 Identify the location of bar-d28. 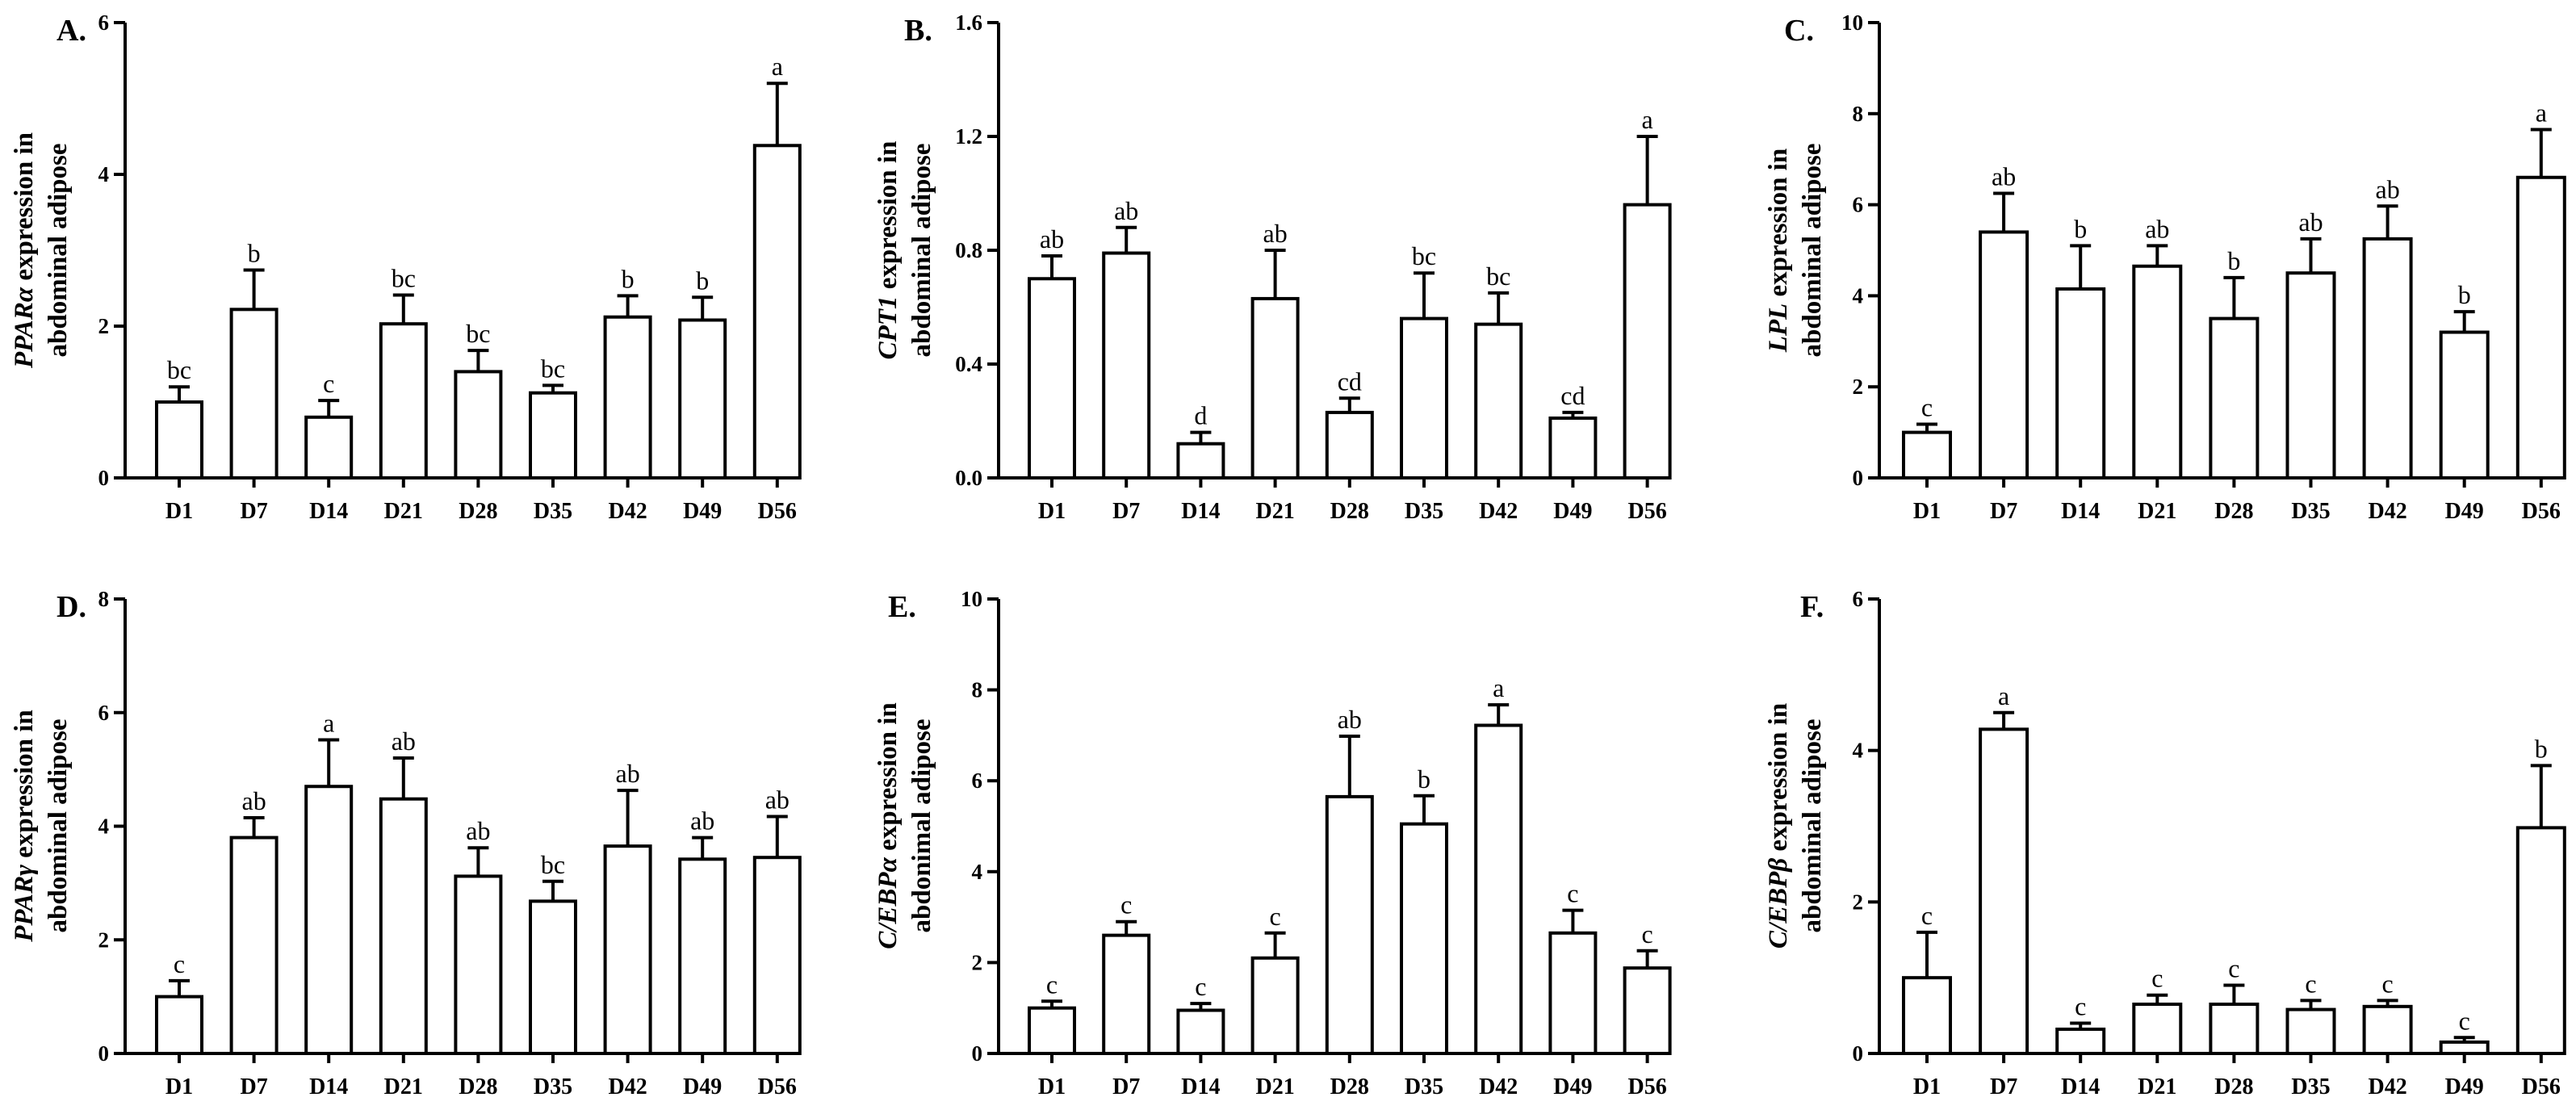
(1349, 925).